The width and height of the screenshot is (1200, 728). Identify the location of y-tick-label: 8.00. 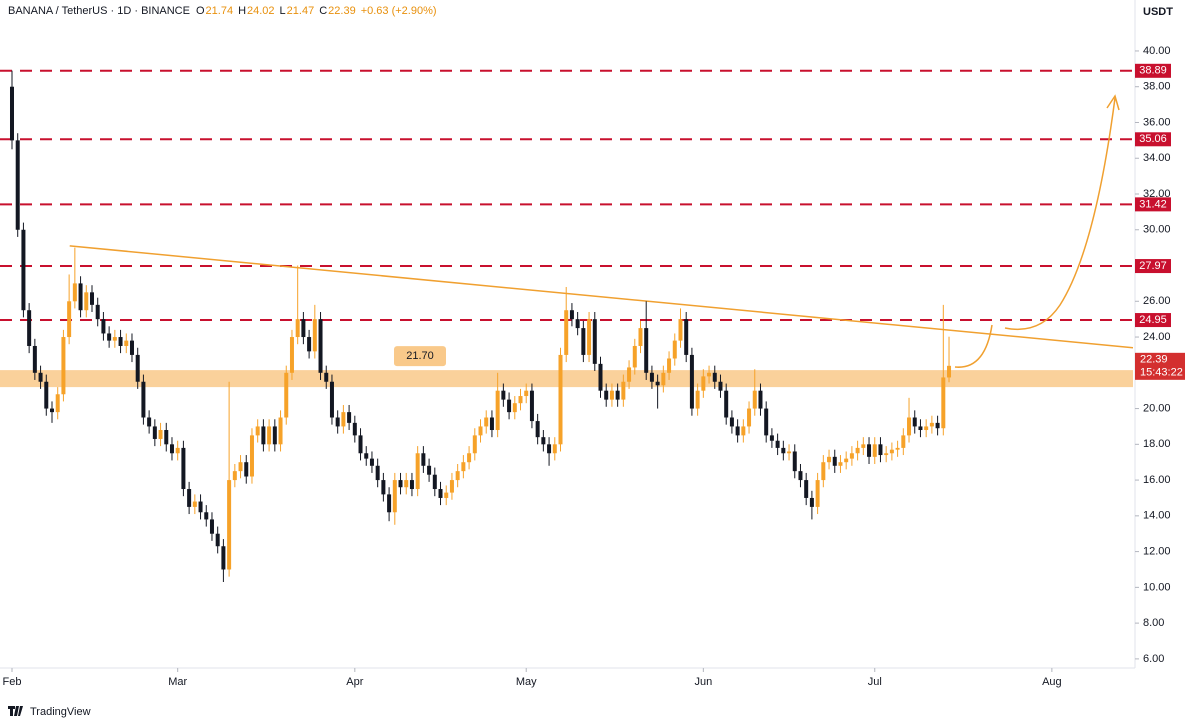
(1153, 623).